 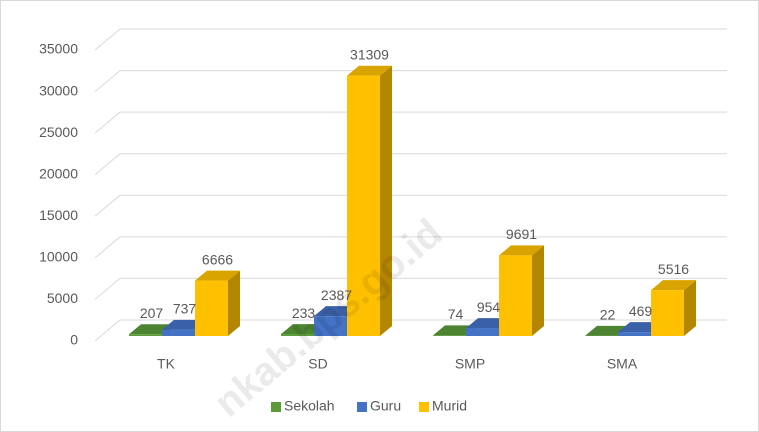 What do you see at coordinates (336, 295) in the screenshot?
I see `value-label: 2387` at bounding box center [336, 295].